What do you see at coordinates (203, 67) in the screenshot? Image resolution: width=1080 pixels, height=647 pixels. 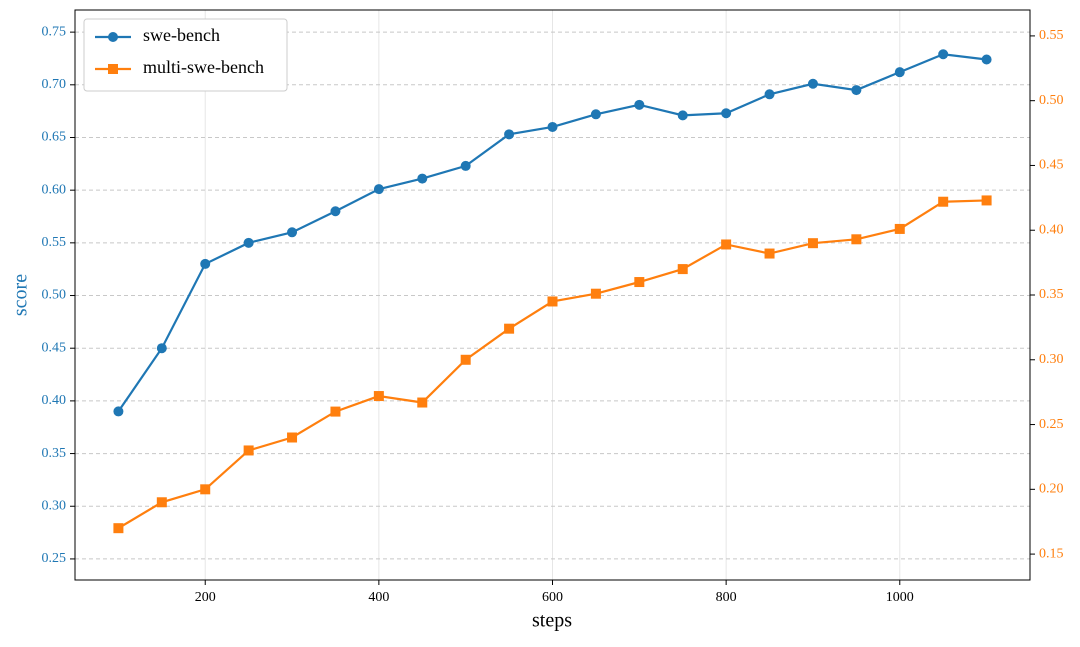 I see `legend-label: multi-swe-bench` at bounding box center [203, 67].